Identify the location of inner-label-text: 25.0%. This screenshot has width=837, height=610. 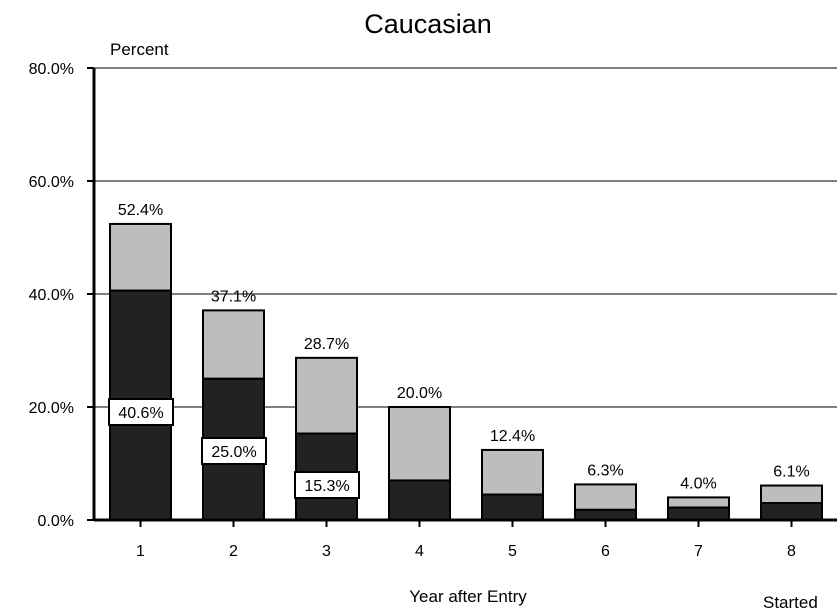
(233, 452).